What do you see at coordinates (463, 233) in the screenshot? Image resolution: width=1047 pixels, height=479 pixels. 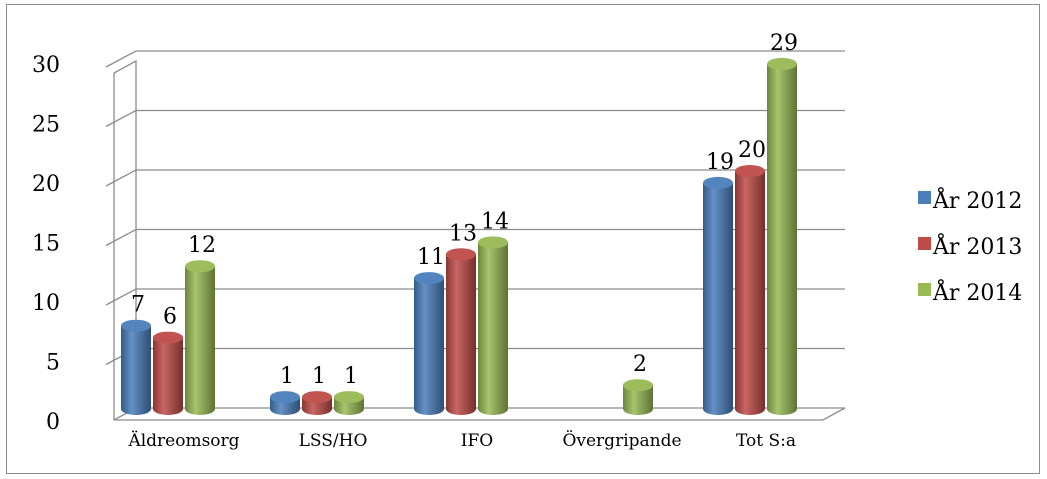 I see `data-label: 13` at bounding box center [463, 233].